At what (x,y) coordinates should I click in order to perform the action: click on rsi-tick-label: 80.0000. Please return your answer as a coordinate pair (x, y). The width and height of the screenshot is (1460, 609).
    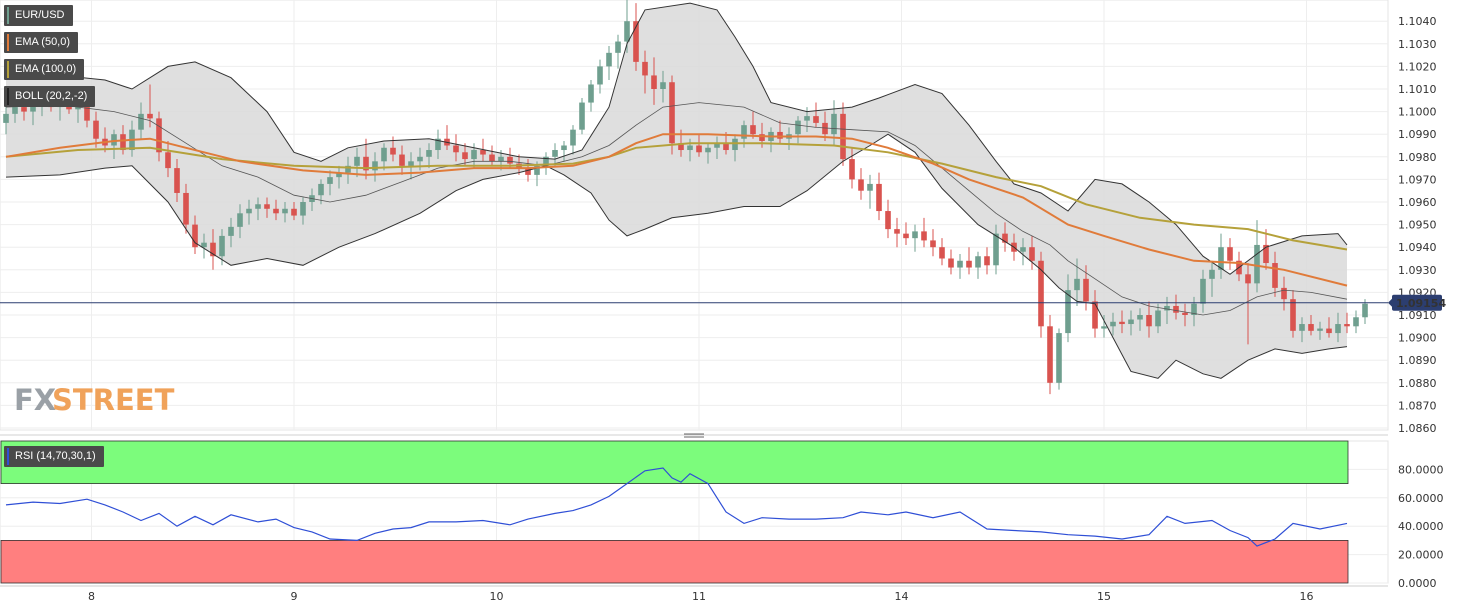
    Looking at the image, I should click on (1421, 469).